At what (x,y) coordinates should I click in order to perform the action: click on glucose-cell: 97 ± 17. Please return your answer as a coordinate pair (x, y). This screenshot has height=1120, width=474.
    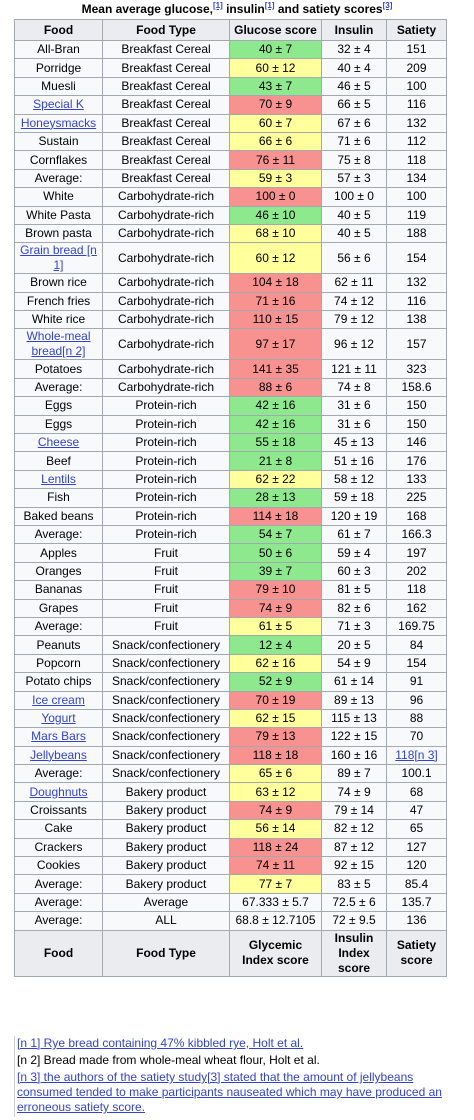
    Looking at the image, I should click on (275, 344).